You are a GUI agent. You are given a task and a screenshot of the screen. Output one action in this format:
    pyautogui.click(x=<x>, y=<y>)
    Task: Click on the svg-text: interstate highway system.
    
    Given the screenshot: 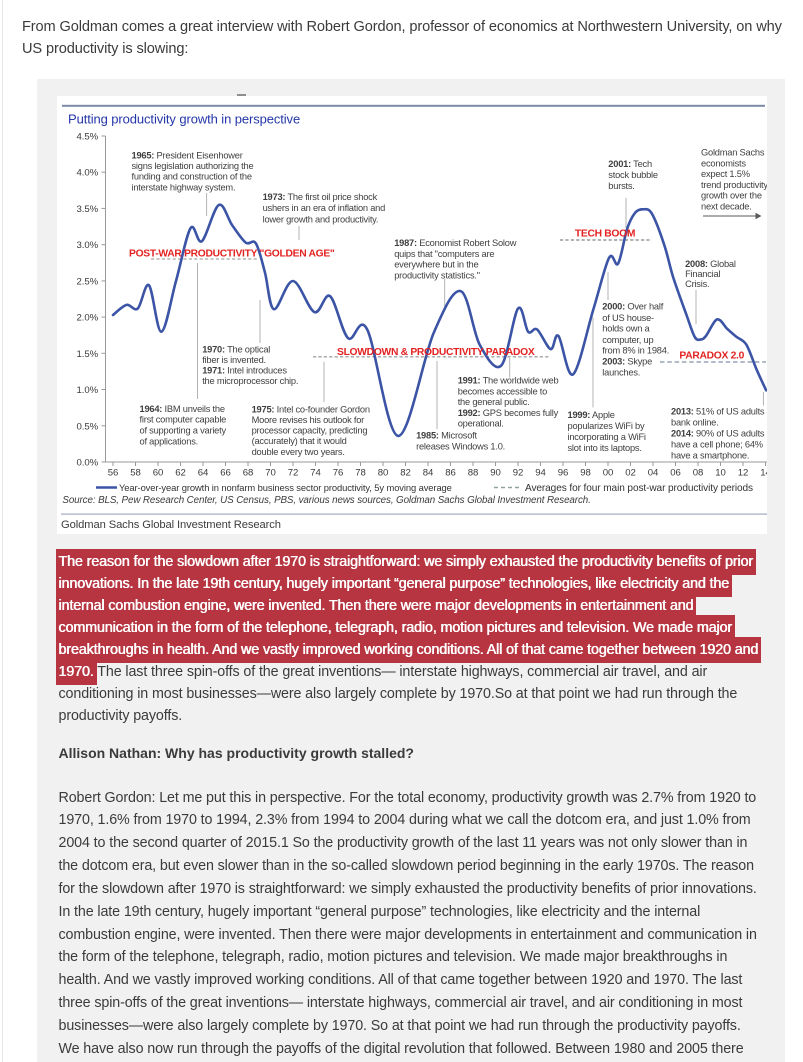 What is the action you would take?
    pyautogui.click(x=184, y=187)
    